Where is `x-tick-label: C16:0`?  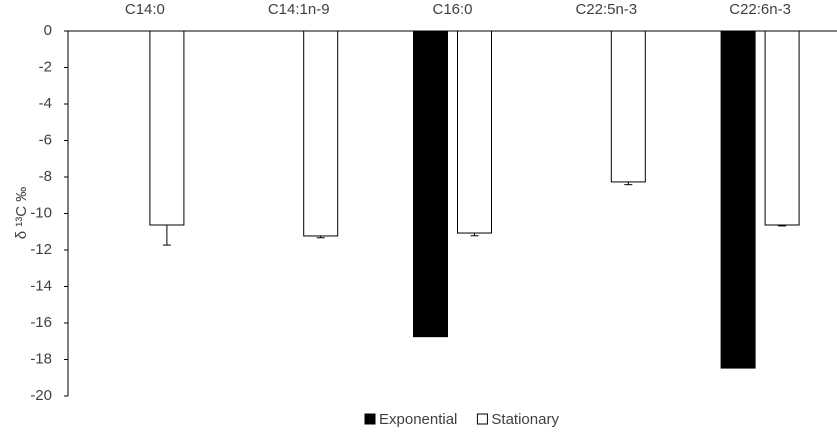 x-tick-label: C16:0 is located at coordinates (452, 9).